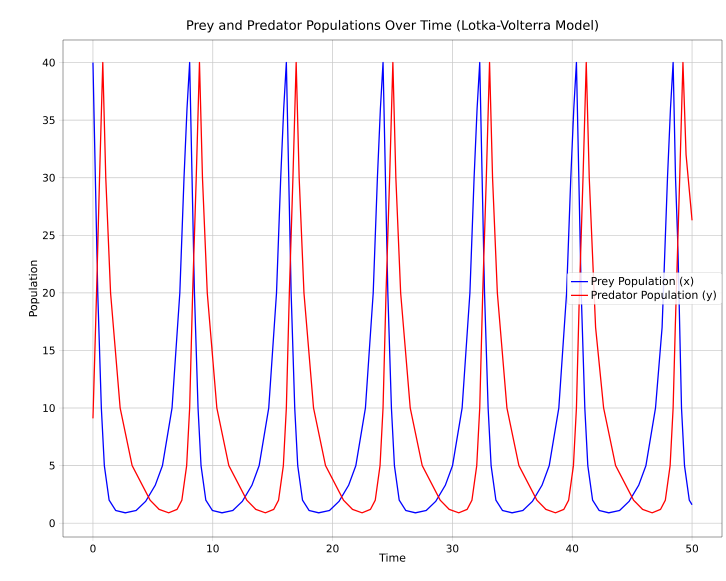 This screenshot has height=581, width=726. What do you see at coordinates (52, 523) in the screenshot?
I see `y-tick-label: 0` at bounding box center [52, 523].